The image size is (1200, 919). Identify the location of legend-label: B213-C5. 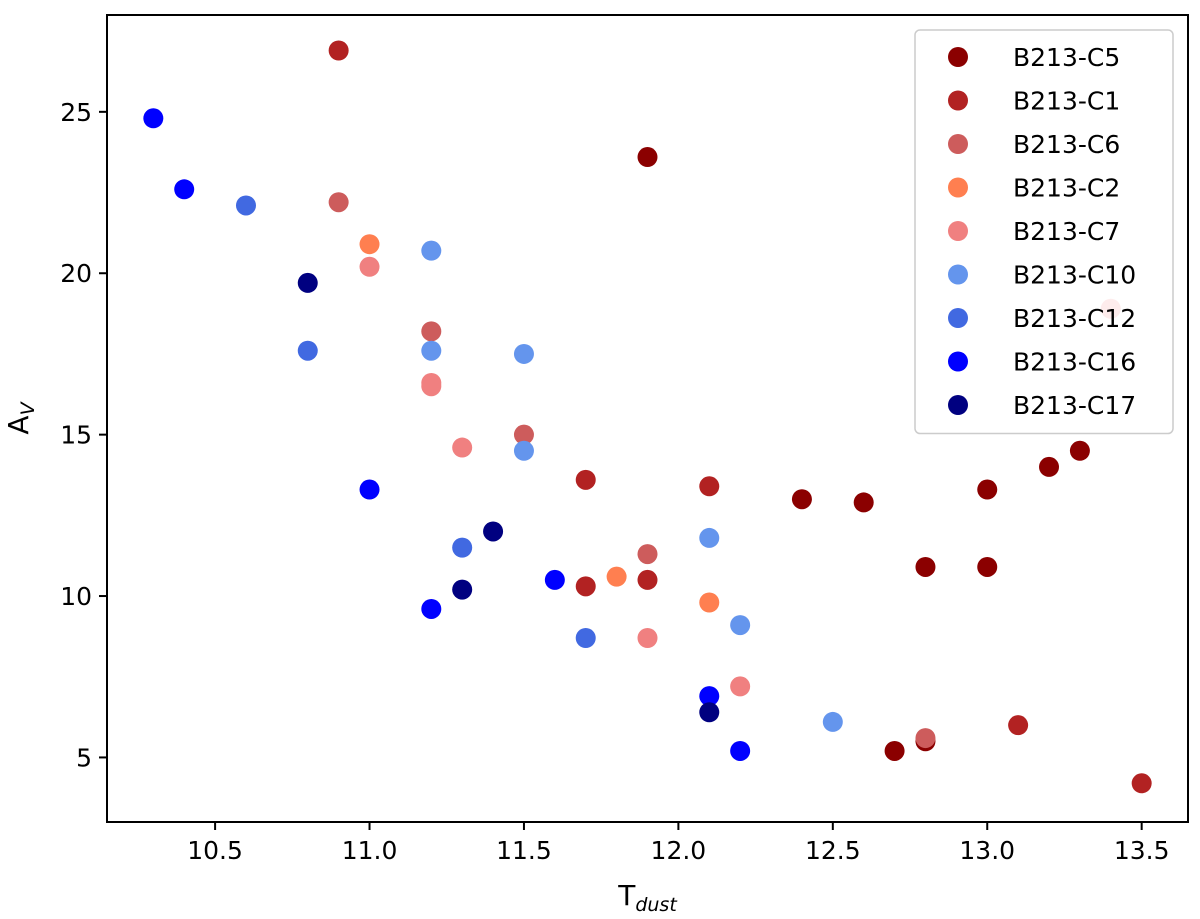
(1066, 57).